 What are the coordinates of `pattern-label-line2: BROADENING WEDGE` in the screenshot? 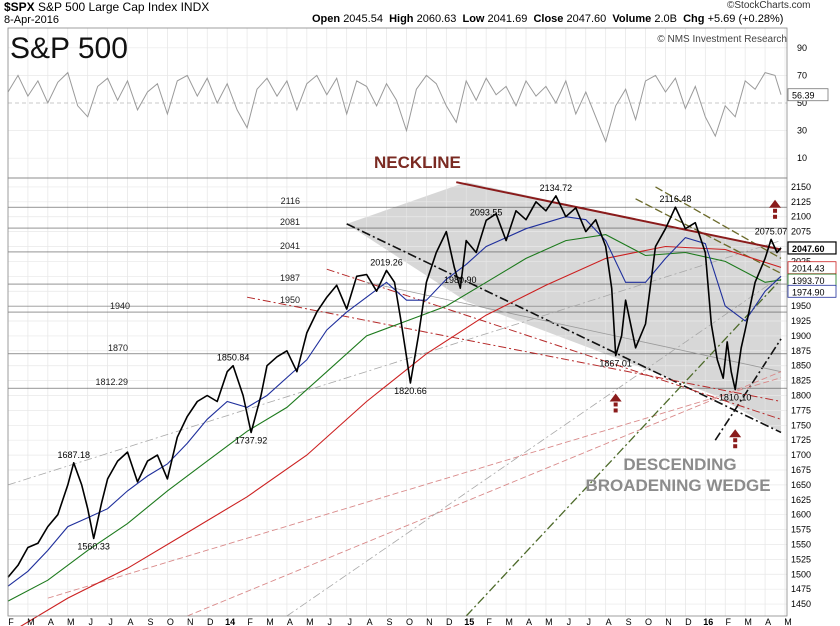 It's located at (677, 485).